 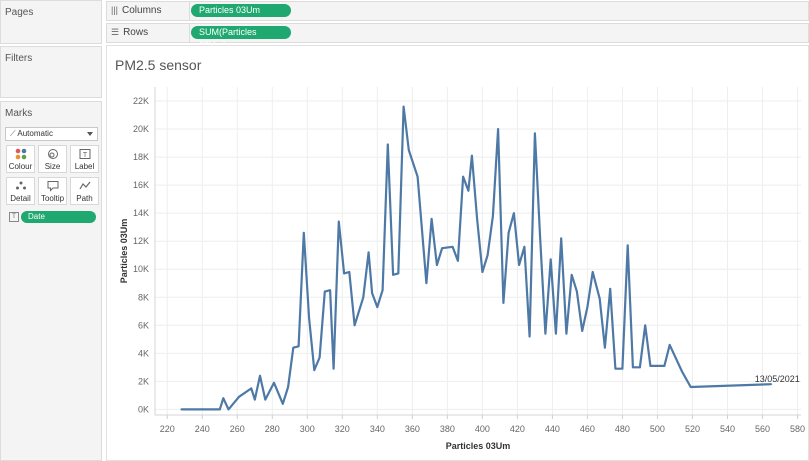 I want to click on rows-shelf-label: ☰ Rows, so click(x=129, y=32).